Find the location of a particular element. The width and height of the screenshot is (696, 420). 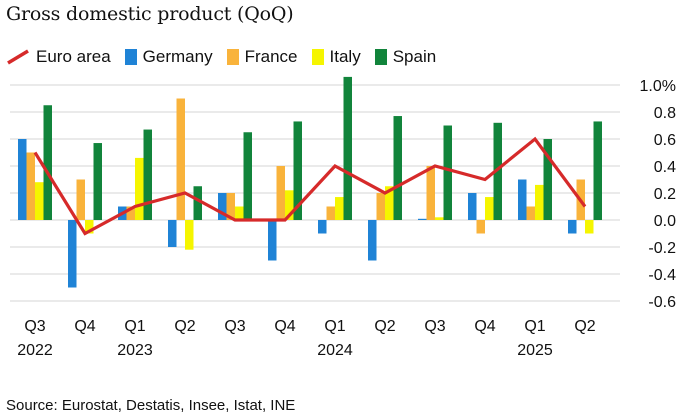

legend-item-france: France is located at coordinates (262, 57).